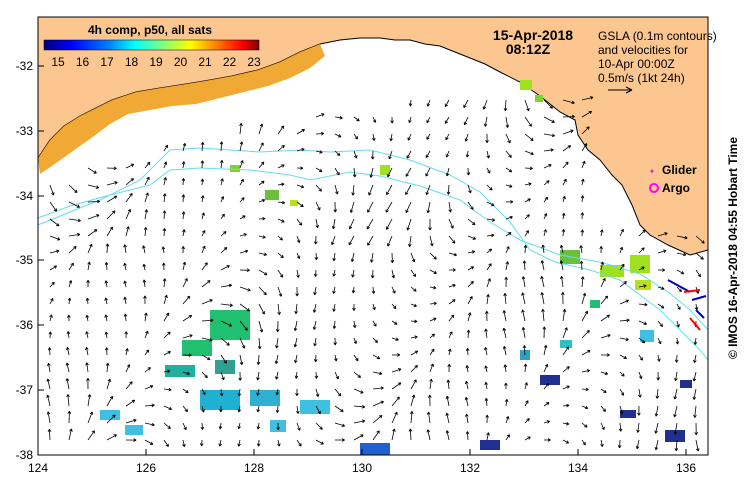 This screenshot has height=496, width=749. What do you see at coordinates (254, 468) in the screenshot?
I see `x-tick-label-128: 128` at bounding box center [254, 468].